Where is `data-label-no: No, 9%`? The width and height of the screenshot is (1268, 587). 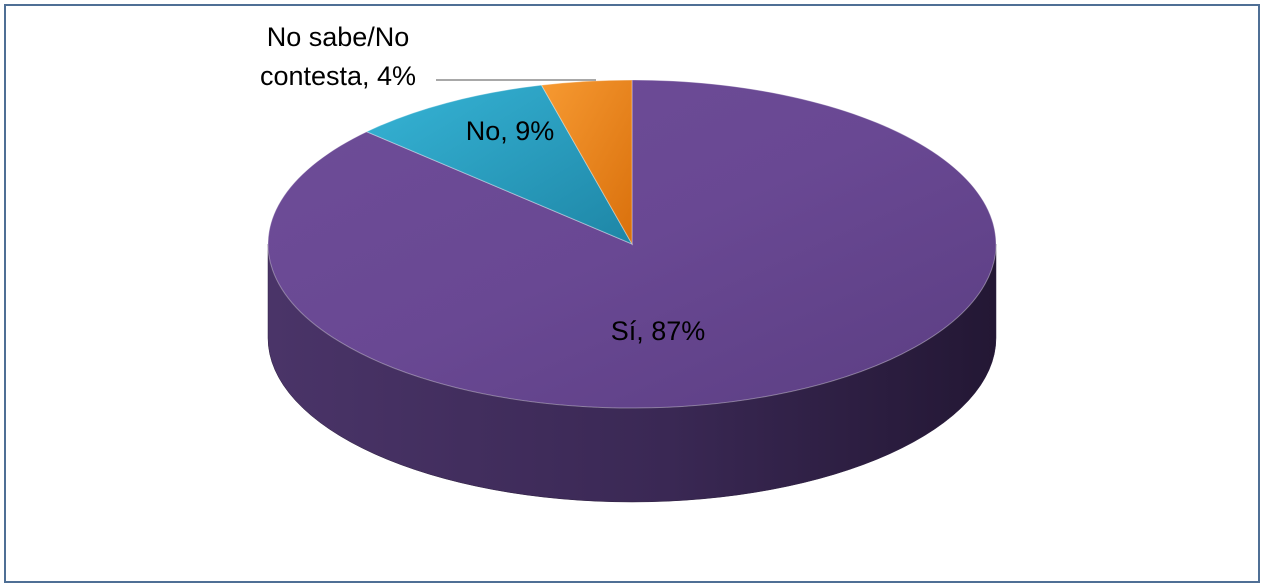
data-label-no: No, 9% is located at coordinates (510, 131).